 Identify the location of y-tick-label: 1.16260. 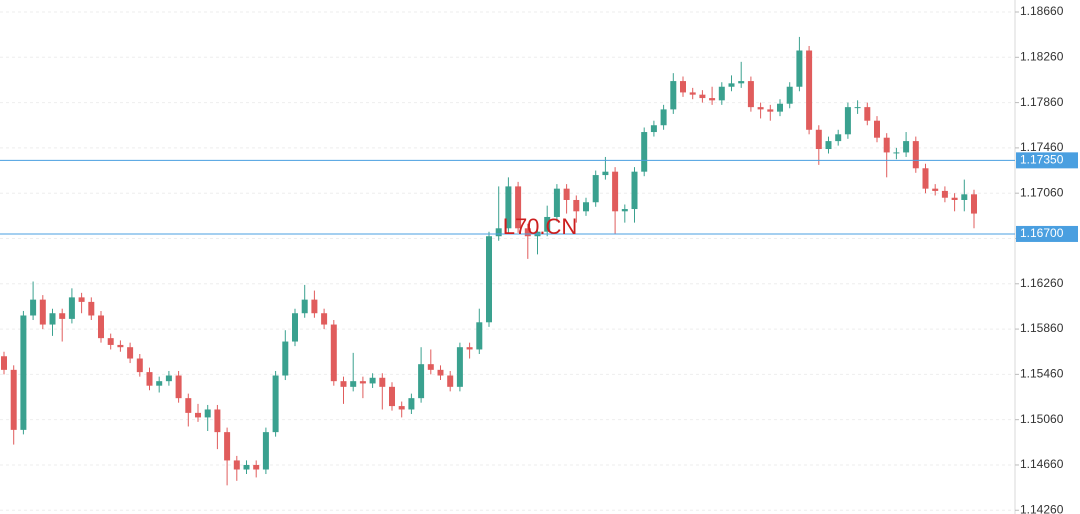
(1042, 283).